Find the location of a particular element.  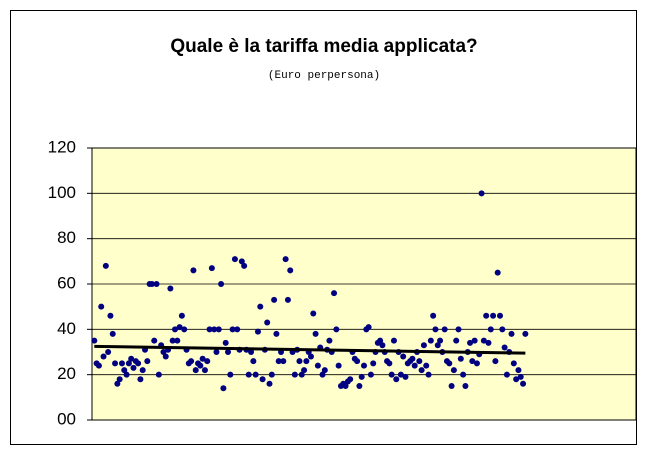

y-tick-label: 80 is located at coordinates (66, 237).